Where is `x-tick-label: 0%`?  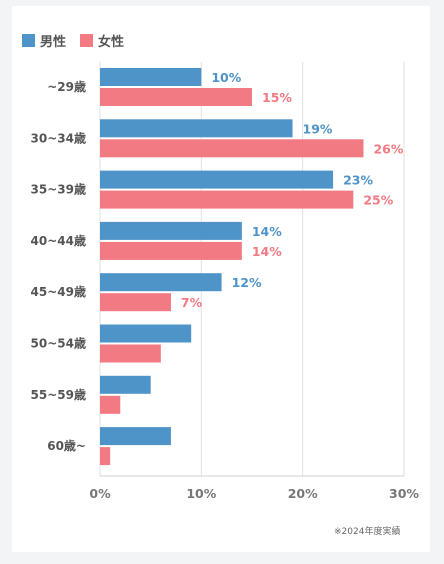 x-tick-label: 0% is located at coordinates (100, 493).